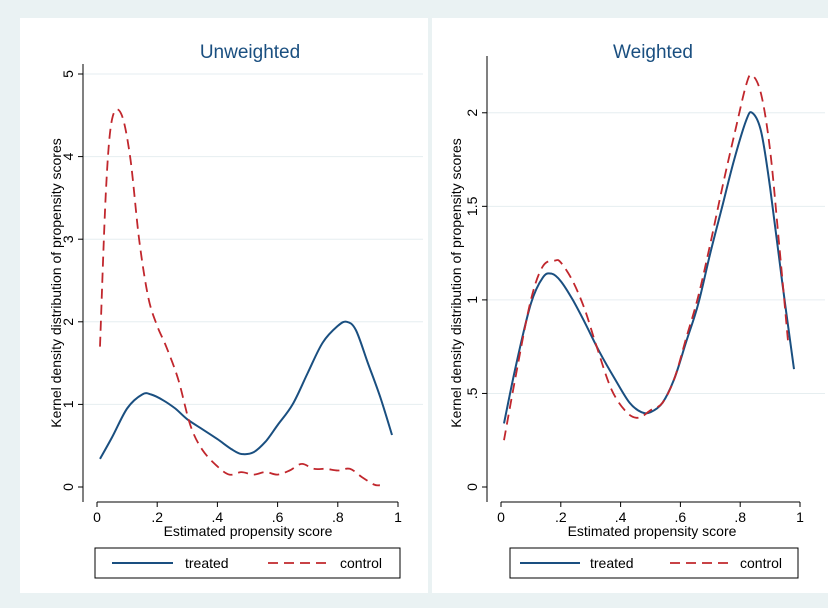 The height and width of the screenshot is (608, 828). I want to click on y-tick-label: .5, so click(472, 393).